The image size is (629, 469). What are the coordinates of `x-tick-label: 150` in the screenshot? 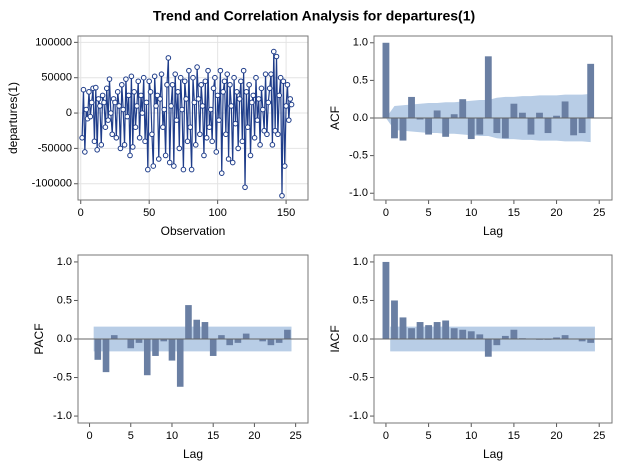 It's located at (286, 213).